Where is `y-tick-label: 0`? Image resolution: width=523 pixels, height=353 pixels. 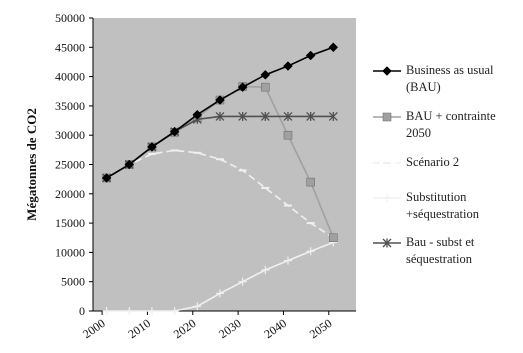
y-tick-label: 0 is located at coordinates (82, 311).